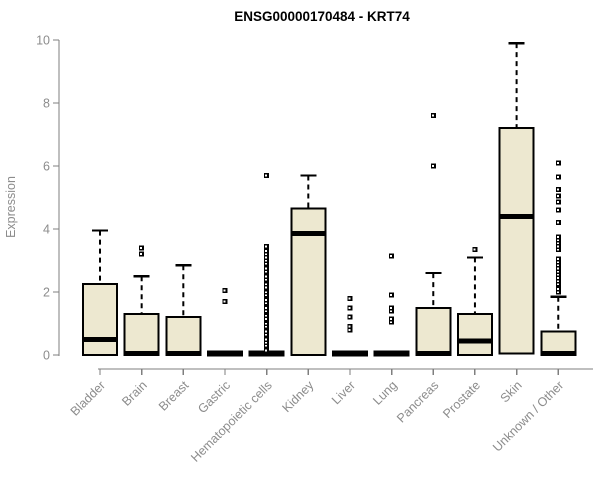 The width and height of the screenshot is (600, 500). I want to click on boxplot-prostate, so click(474, 301).